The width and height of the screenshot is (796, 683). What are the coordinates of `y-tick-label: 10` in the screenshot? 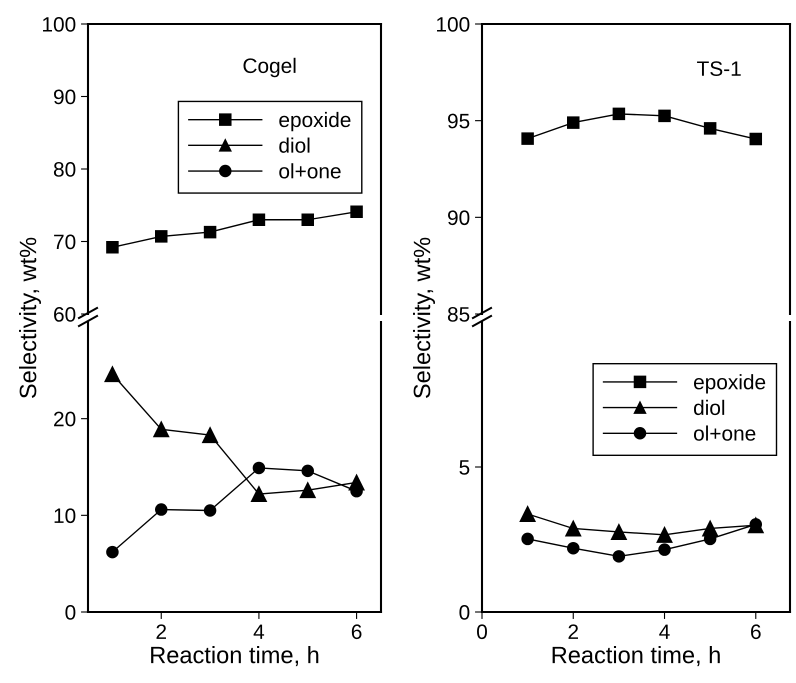 It's located at (65, 516).